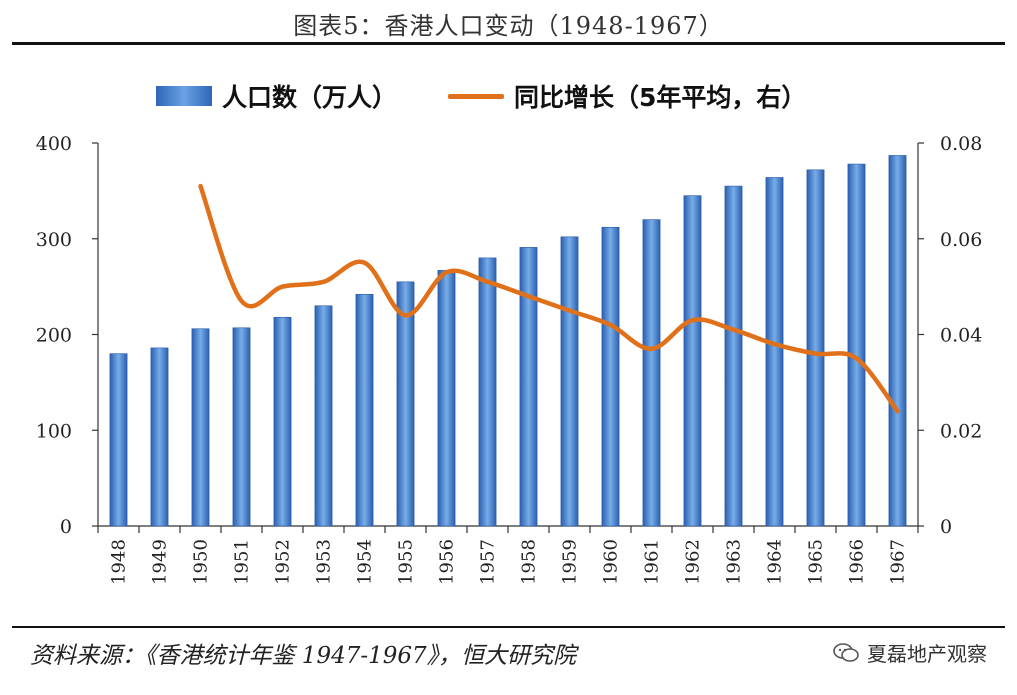 The height and width of the screenshot is (695, 1017). What do you see at coordinates (66, 527) in the screenshot?
I see `y-left-tick-label: 0` at bounding box center [66, 527].